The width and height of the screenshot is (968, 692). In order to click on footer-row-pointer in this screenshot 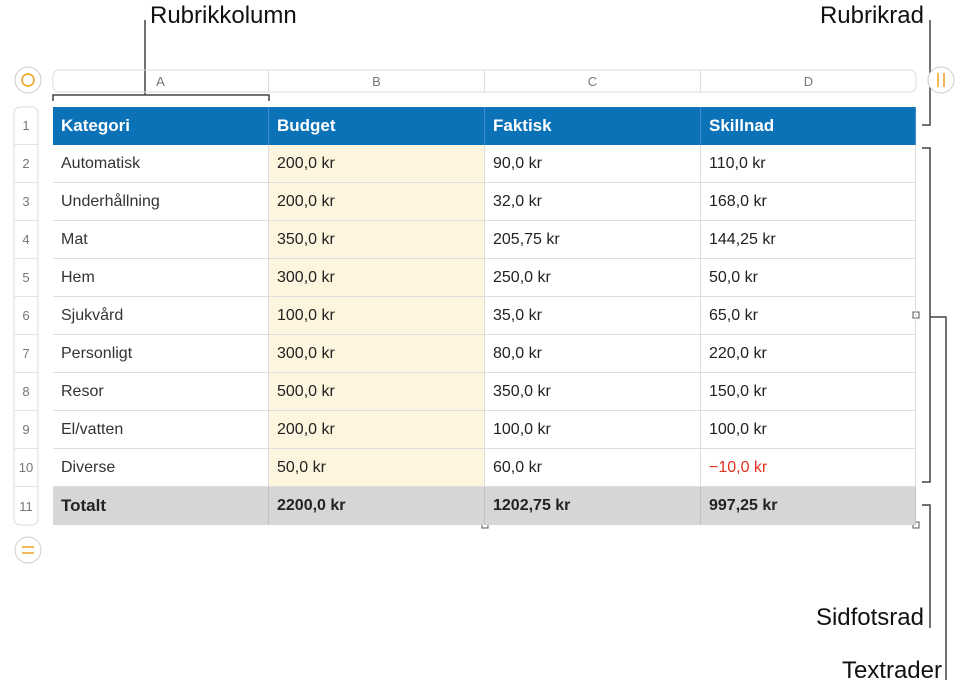, I will do `click(926, 566)`.